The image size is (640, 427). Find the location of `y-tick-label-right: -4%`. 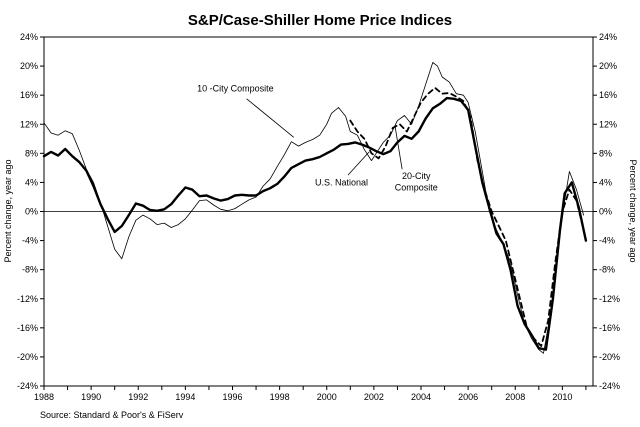

y-tick-label-right: -4% is located at coordinates (607, 241).